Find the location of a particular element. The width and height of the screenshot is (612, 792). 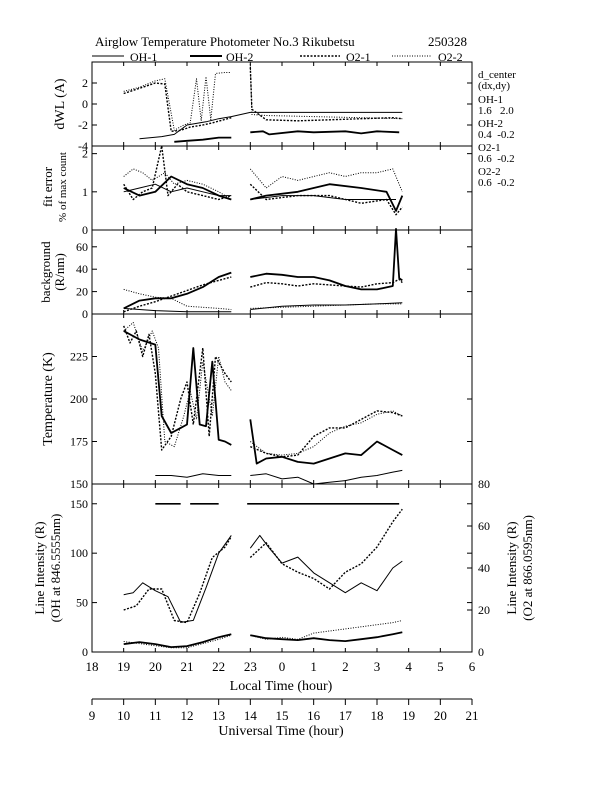

local-time-tick-label: 5 is located at coordinates (440, 666).